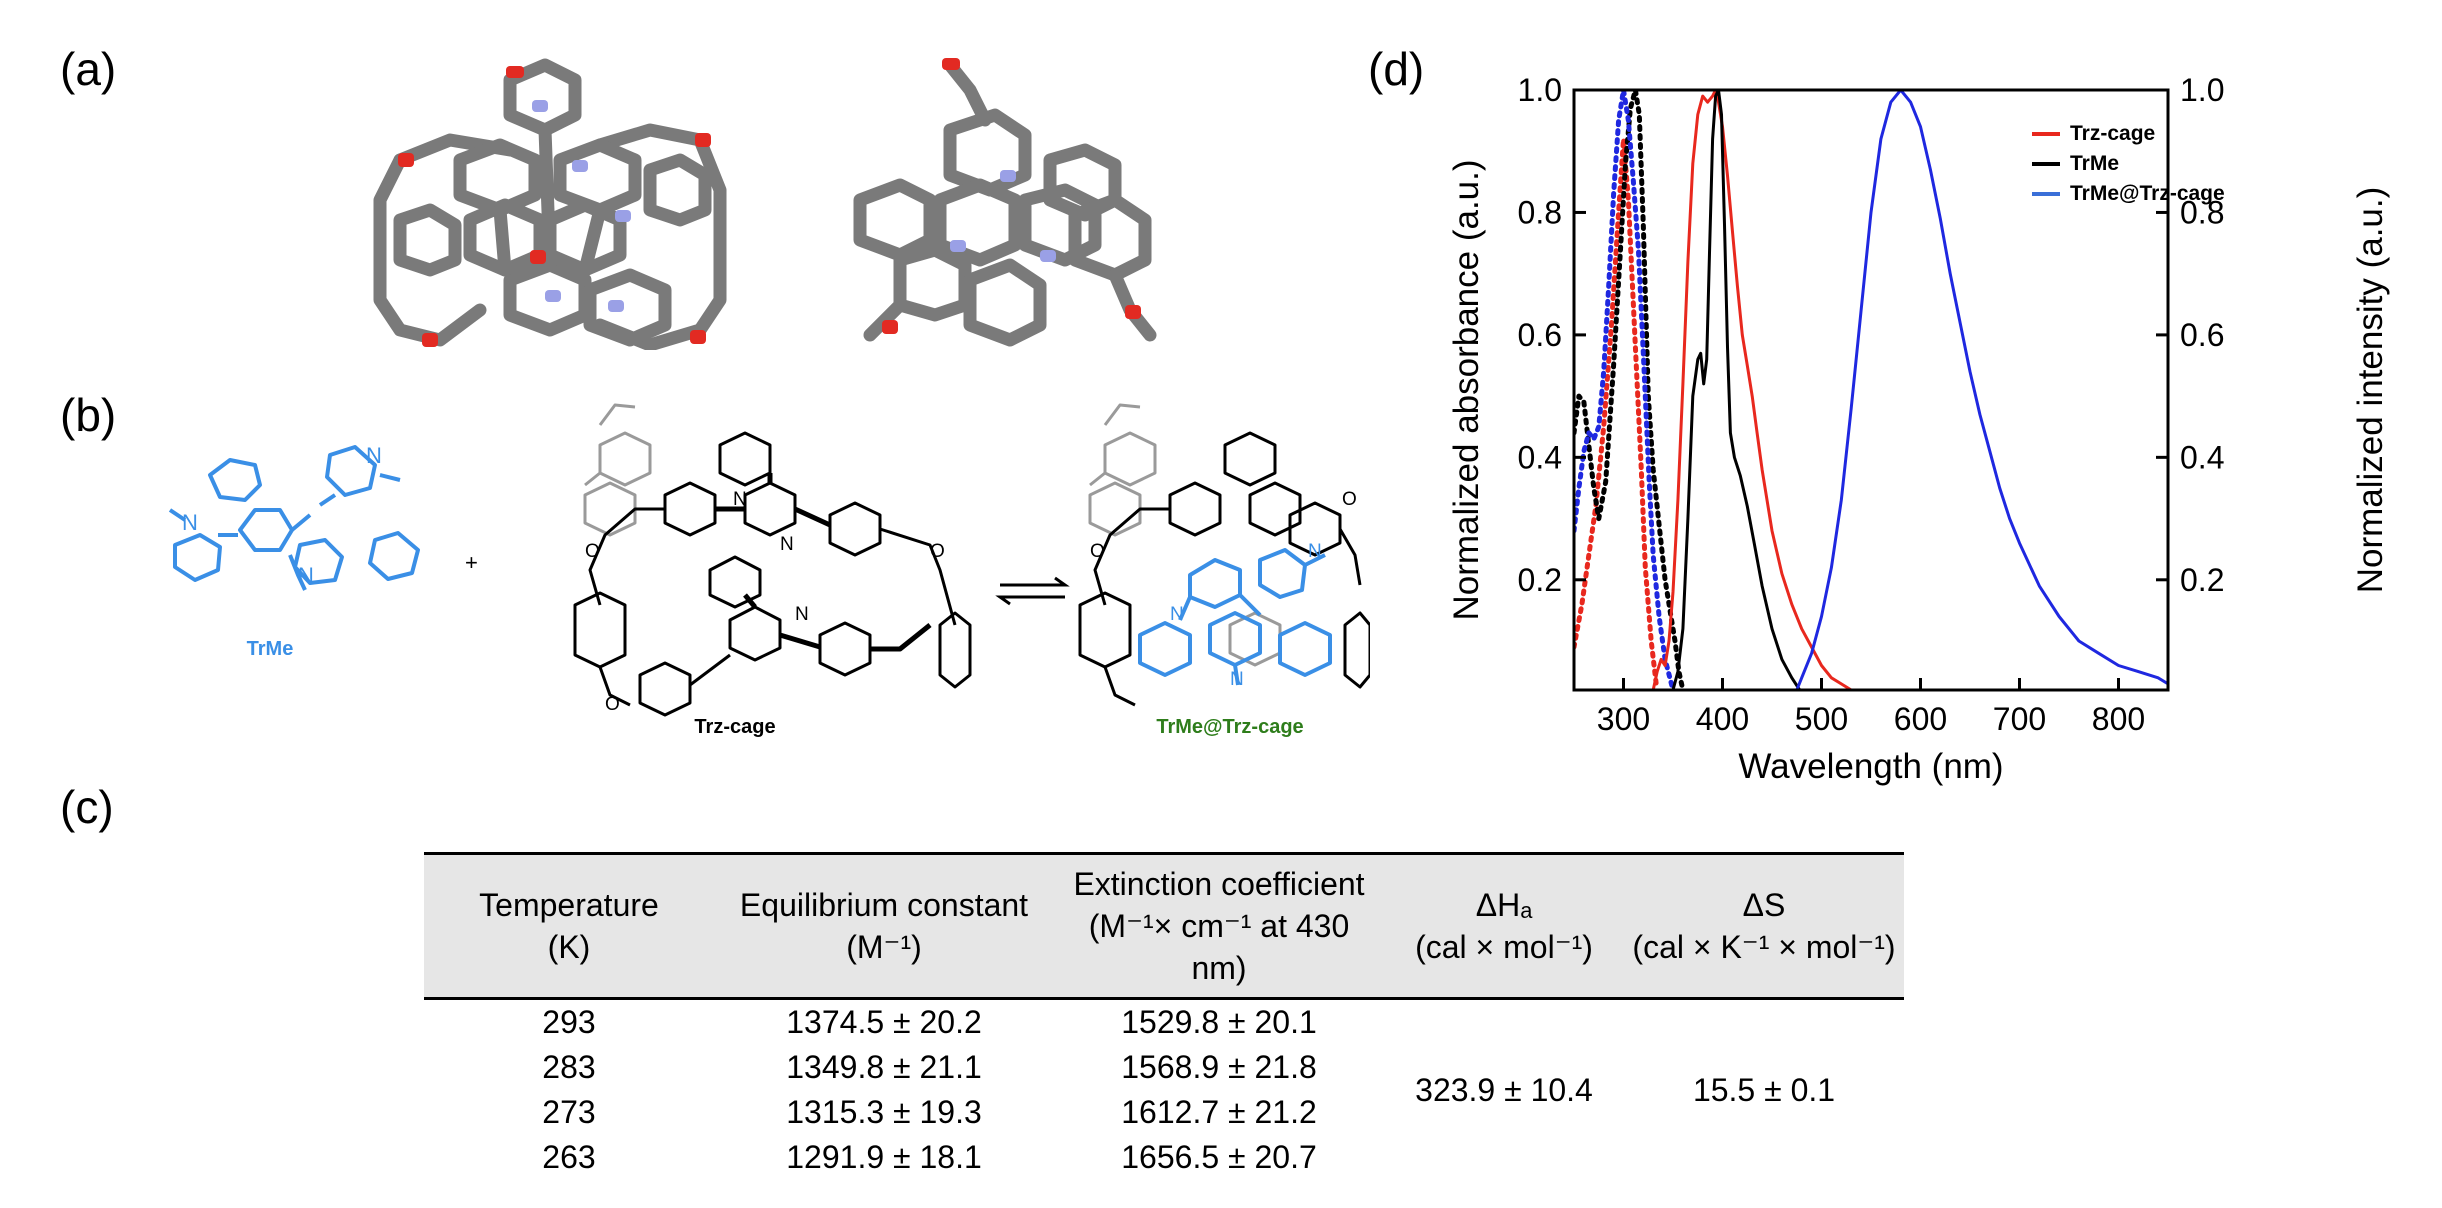 The image size is (2442, 1208). I want to click on y-tick-label-right: 0.8, so click(2202, 212).